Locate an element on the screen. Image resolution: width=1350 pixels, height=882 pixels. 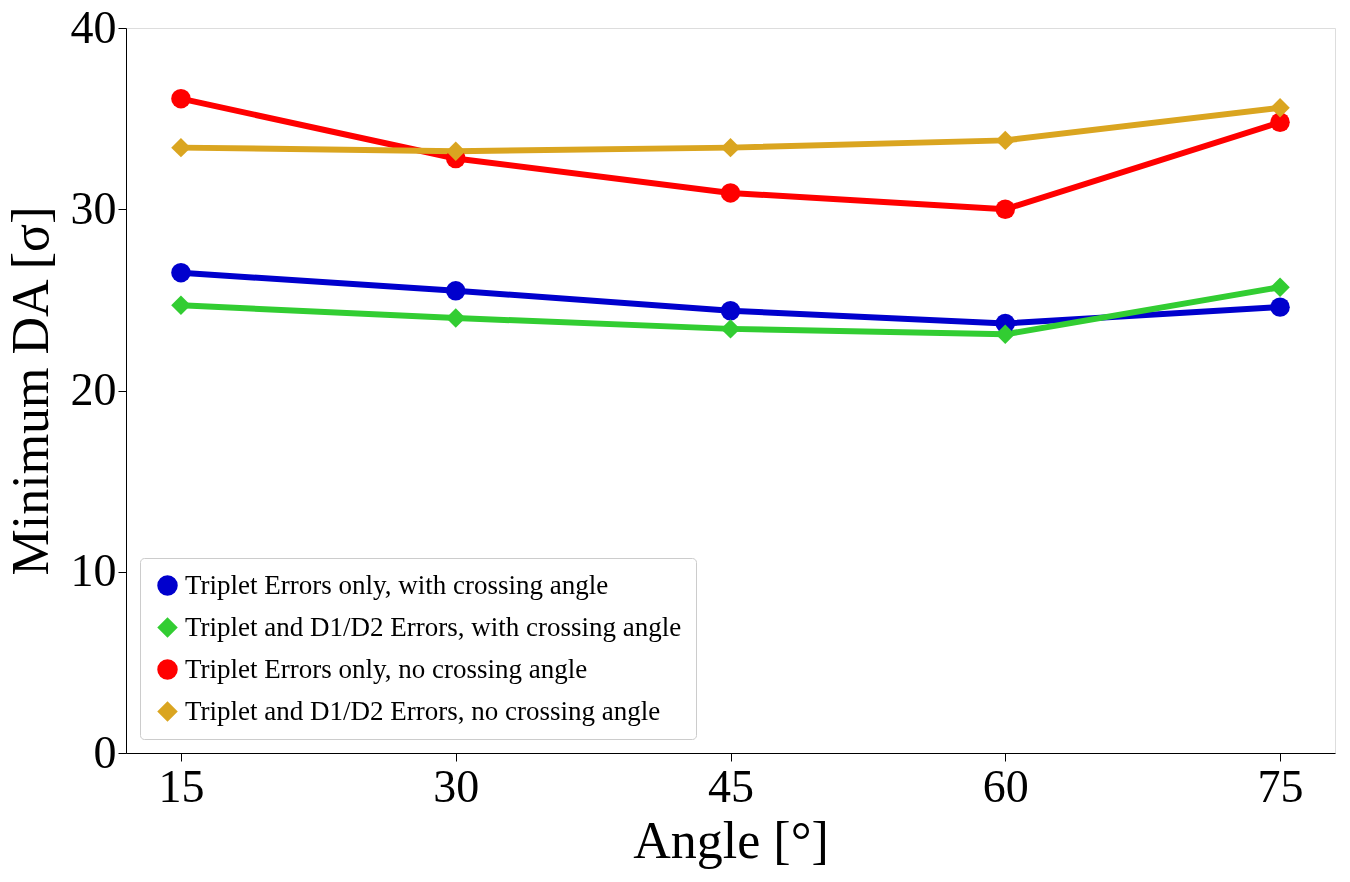
y-tick-label: 40 is located at coordinates (93, 27).